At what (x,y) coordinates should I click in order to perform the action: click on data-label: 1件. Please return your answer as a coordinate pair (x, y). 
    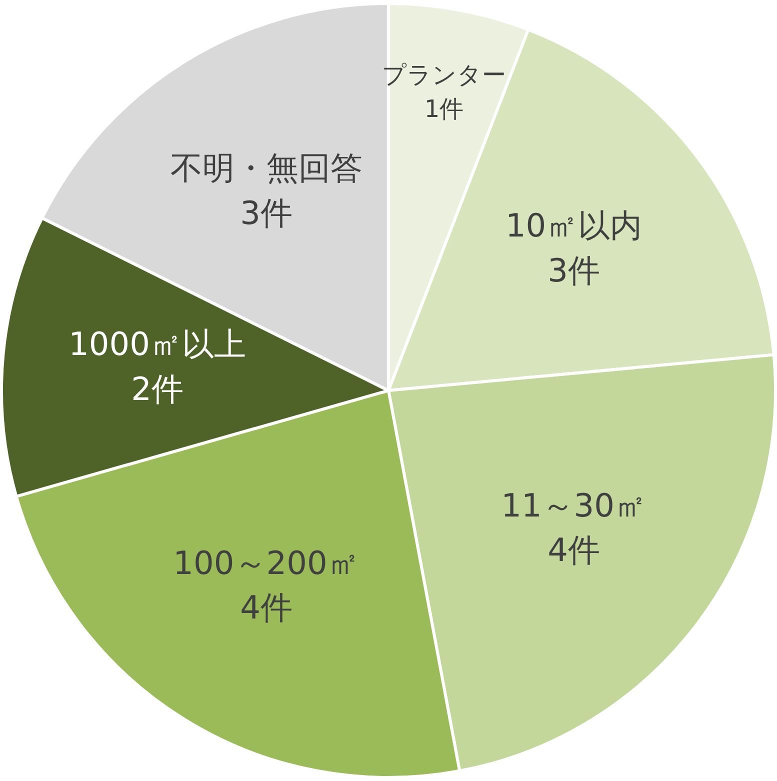
    Looking at the image, I should click on (444, 108).